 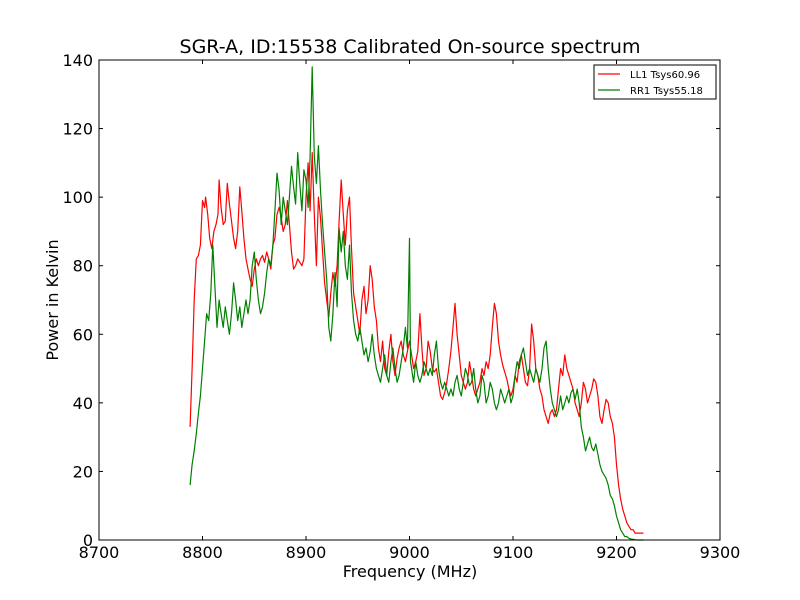 What do you see at coordinates (77, 197) in the screenshot?
I see `y-tick-label: 100` at bounding box center [77, 197].